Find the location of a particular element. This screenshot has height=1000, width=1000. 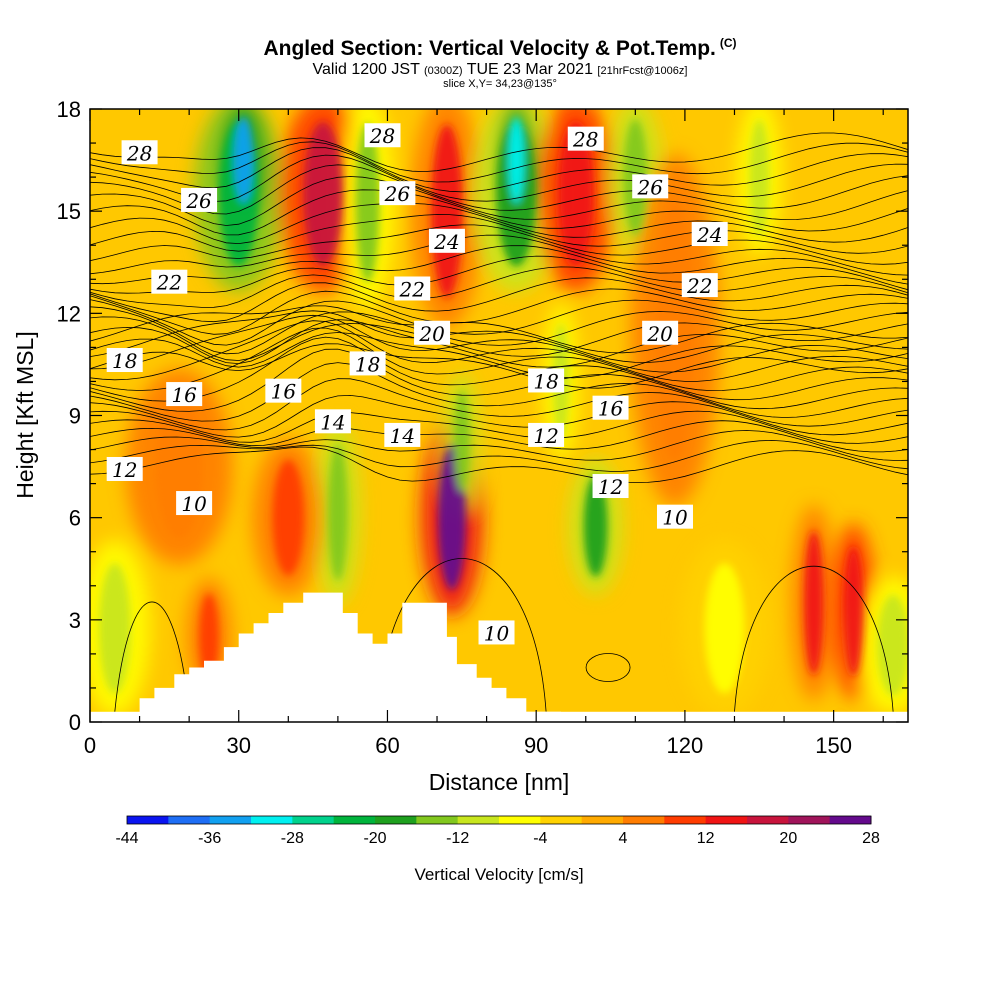

y-tick-label: 15 is located at coordinates (69, 211).